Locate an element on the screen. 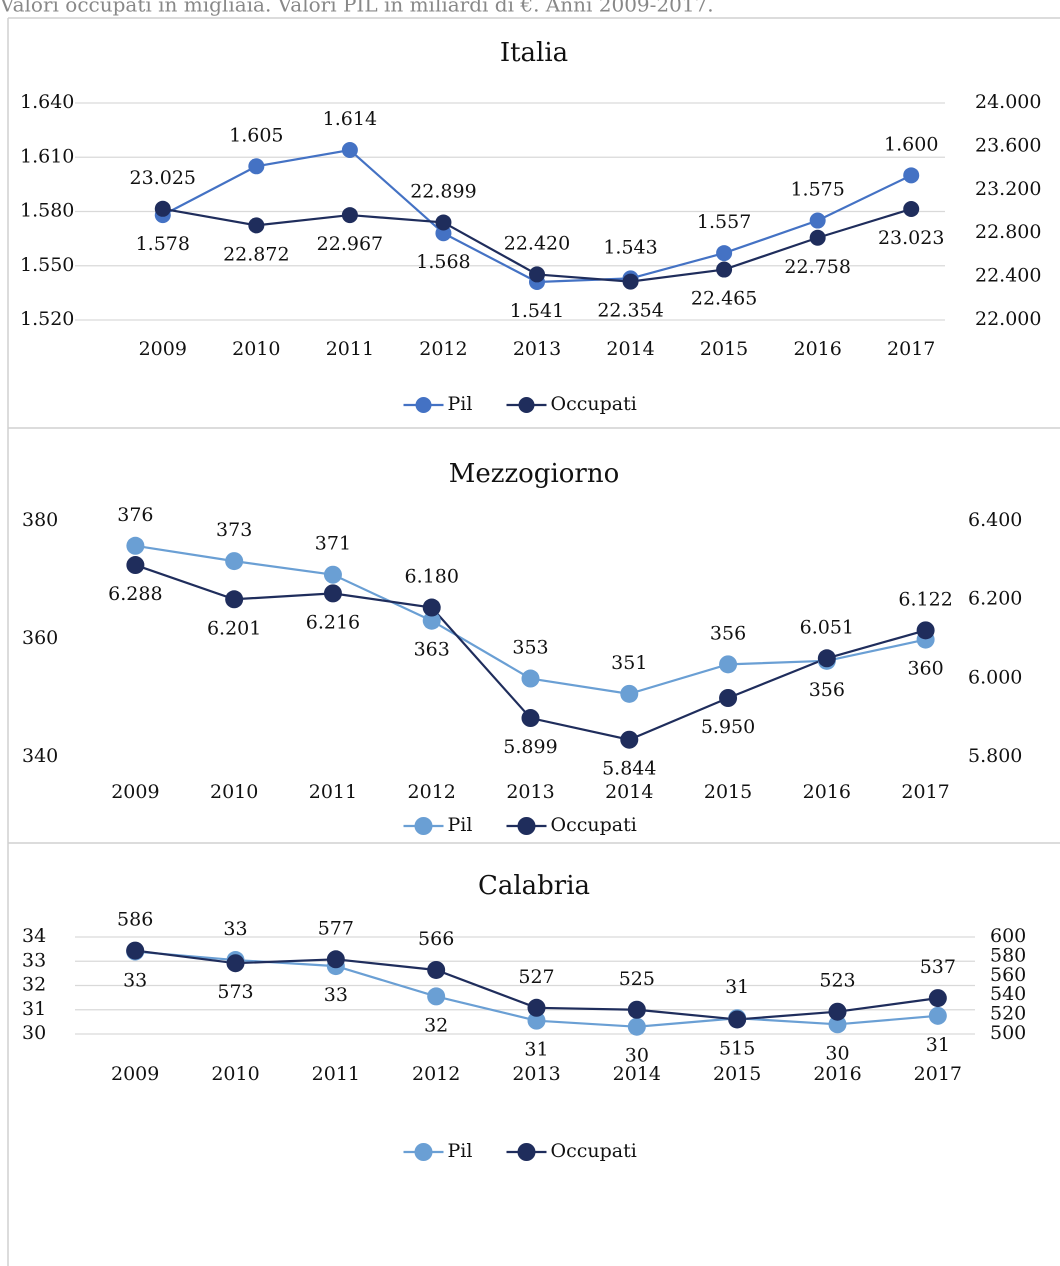 The image size is (1060, 1266). y2-tick-label: 5.800 is located at coordinates (995, 756).